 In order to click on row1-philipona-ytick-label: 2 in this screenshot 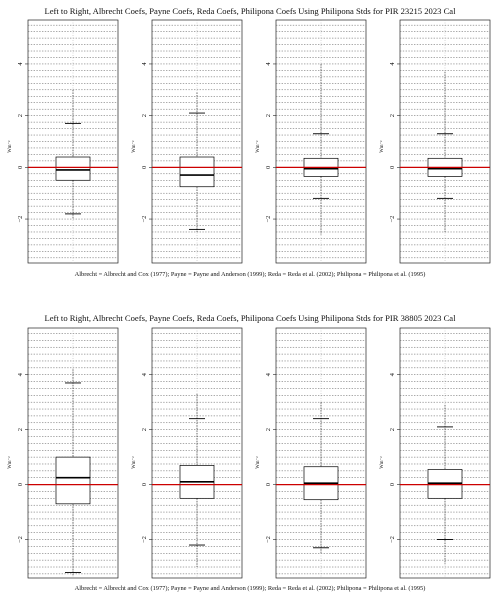, I will do `click(392, 429)`.